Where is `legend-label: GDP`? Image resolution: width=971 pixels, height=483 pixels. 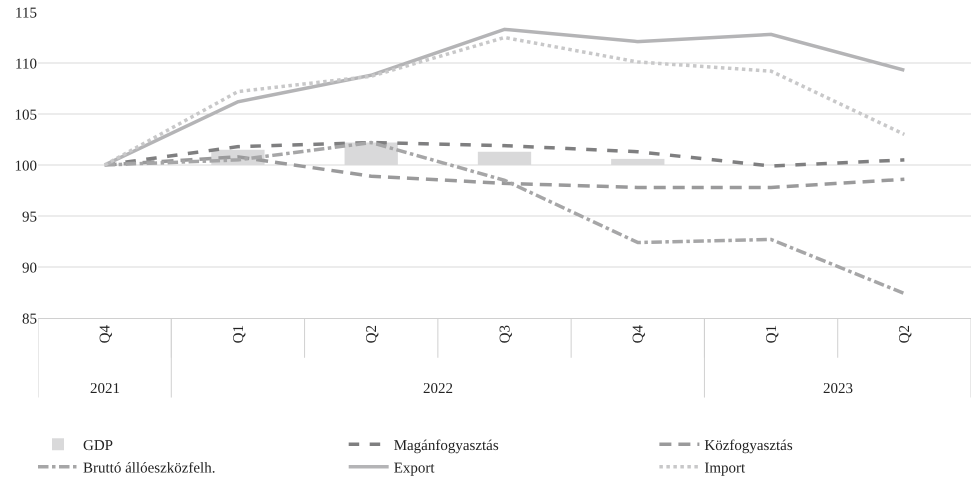 legend-label: GDP is located at coordinates (98, 446).